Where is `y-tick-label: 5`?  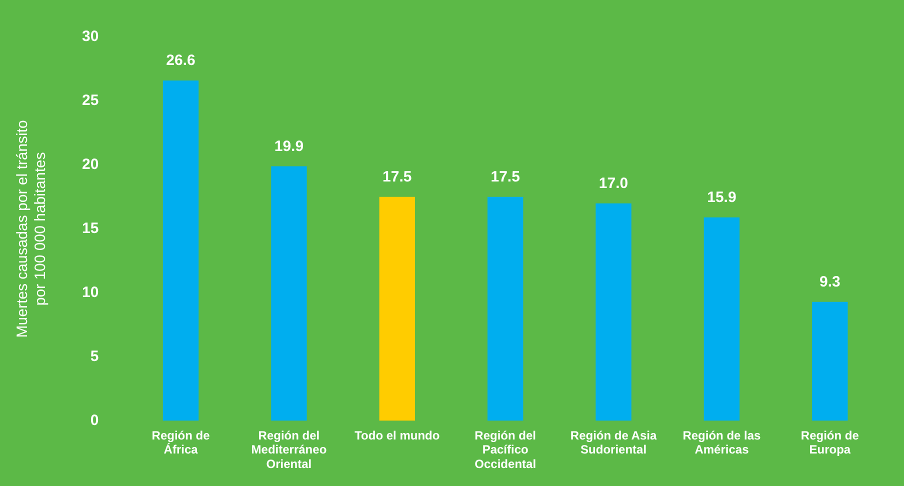
y-tick-label: 5 is located at coordinates (94, 356).